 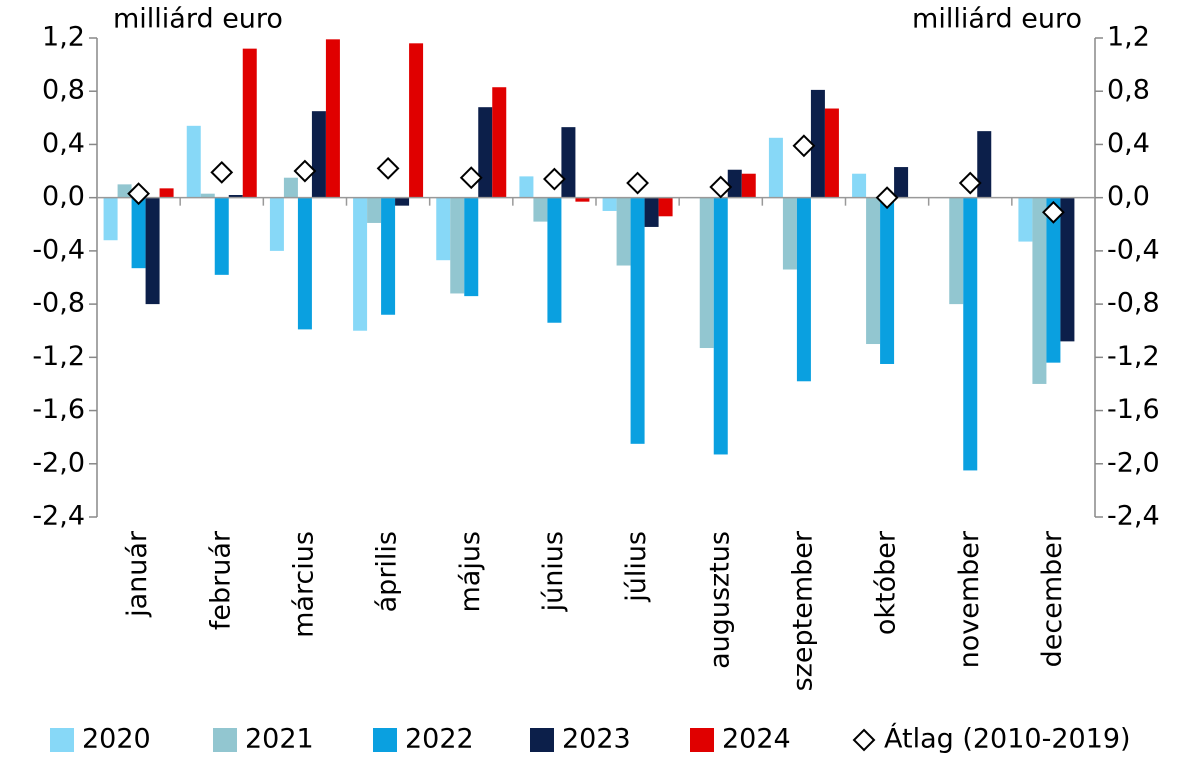 What do you see at coordinates (997, 19) in the screenshot?
I see `y2-axis-label: milliárd euro` at bounding box center [997, 19].